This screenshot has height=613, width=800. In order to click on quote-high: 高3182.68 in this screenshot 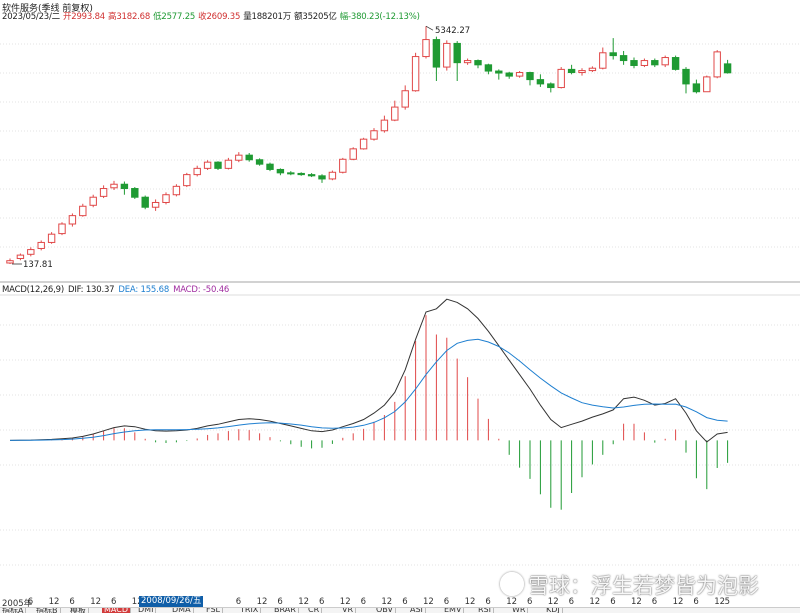, I will do `click(129, 17)`.